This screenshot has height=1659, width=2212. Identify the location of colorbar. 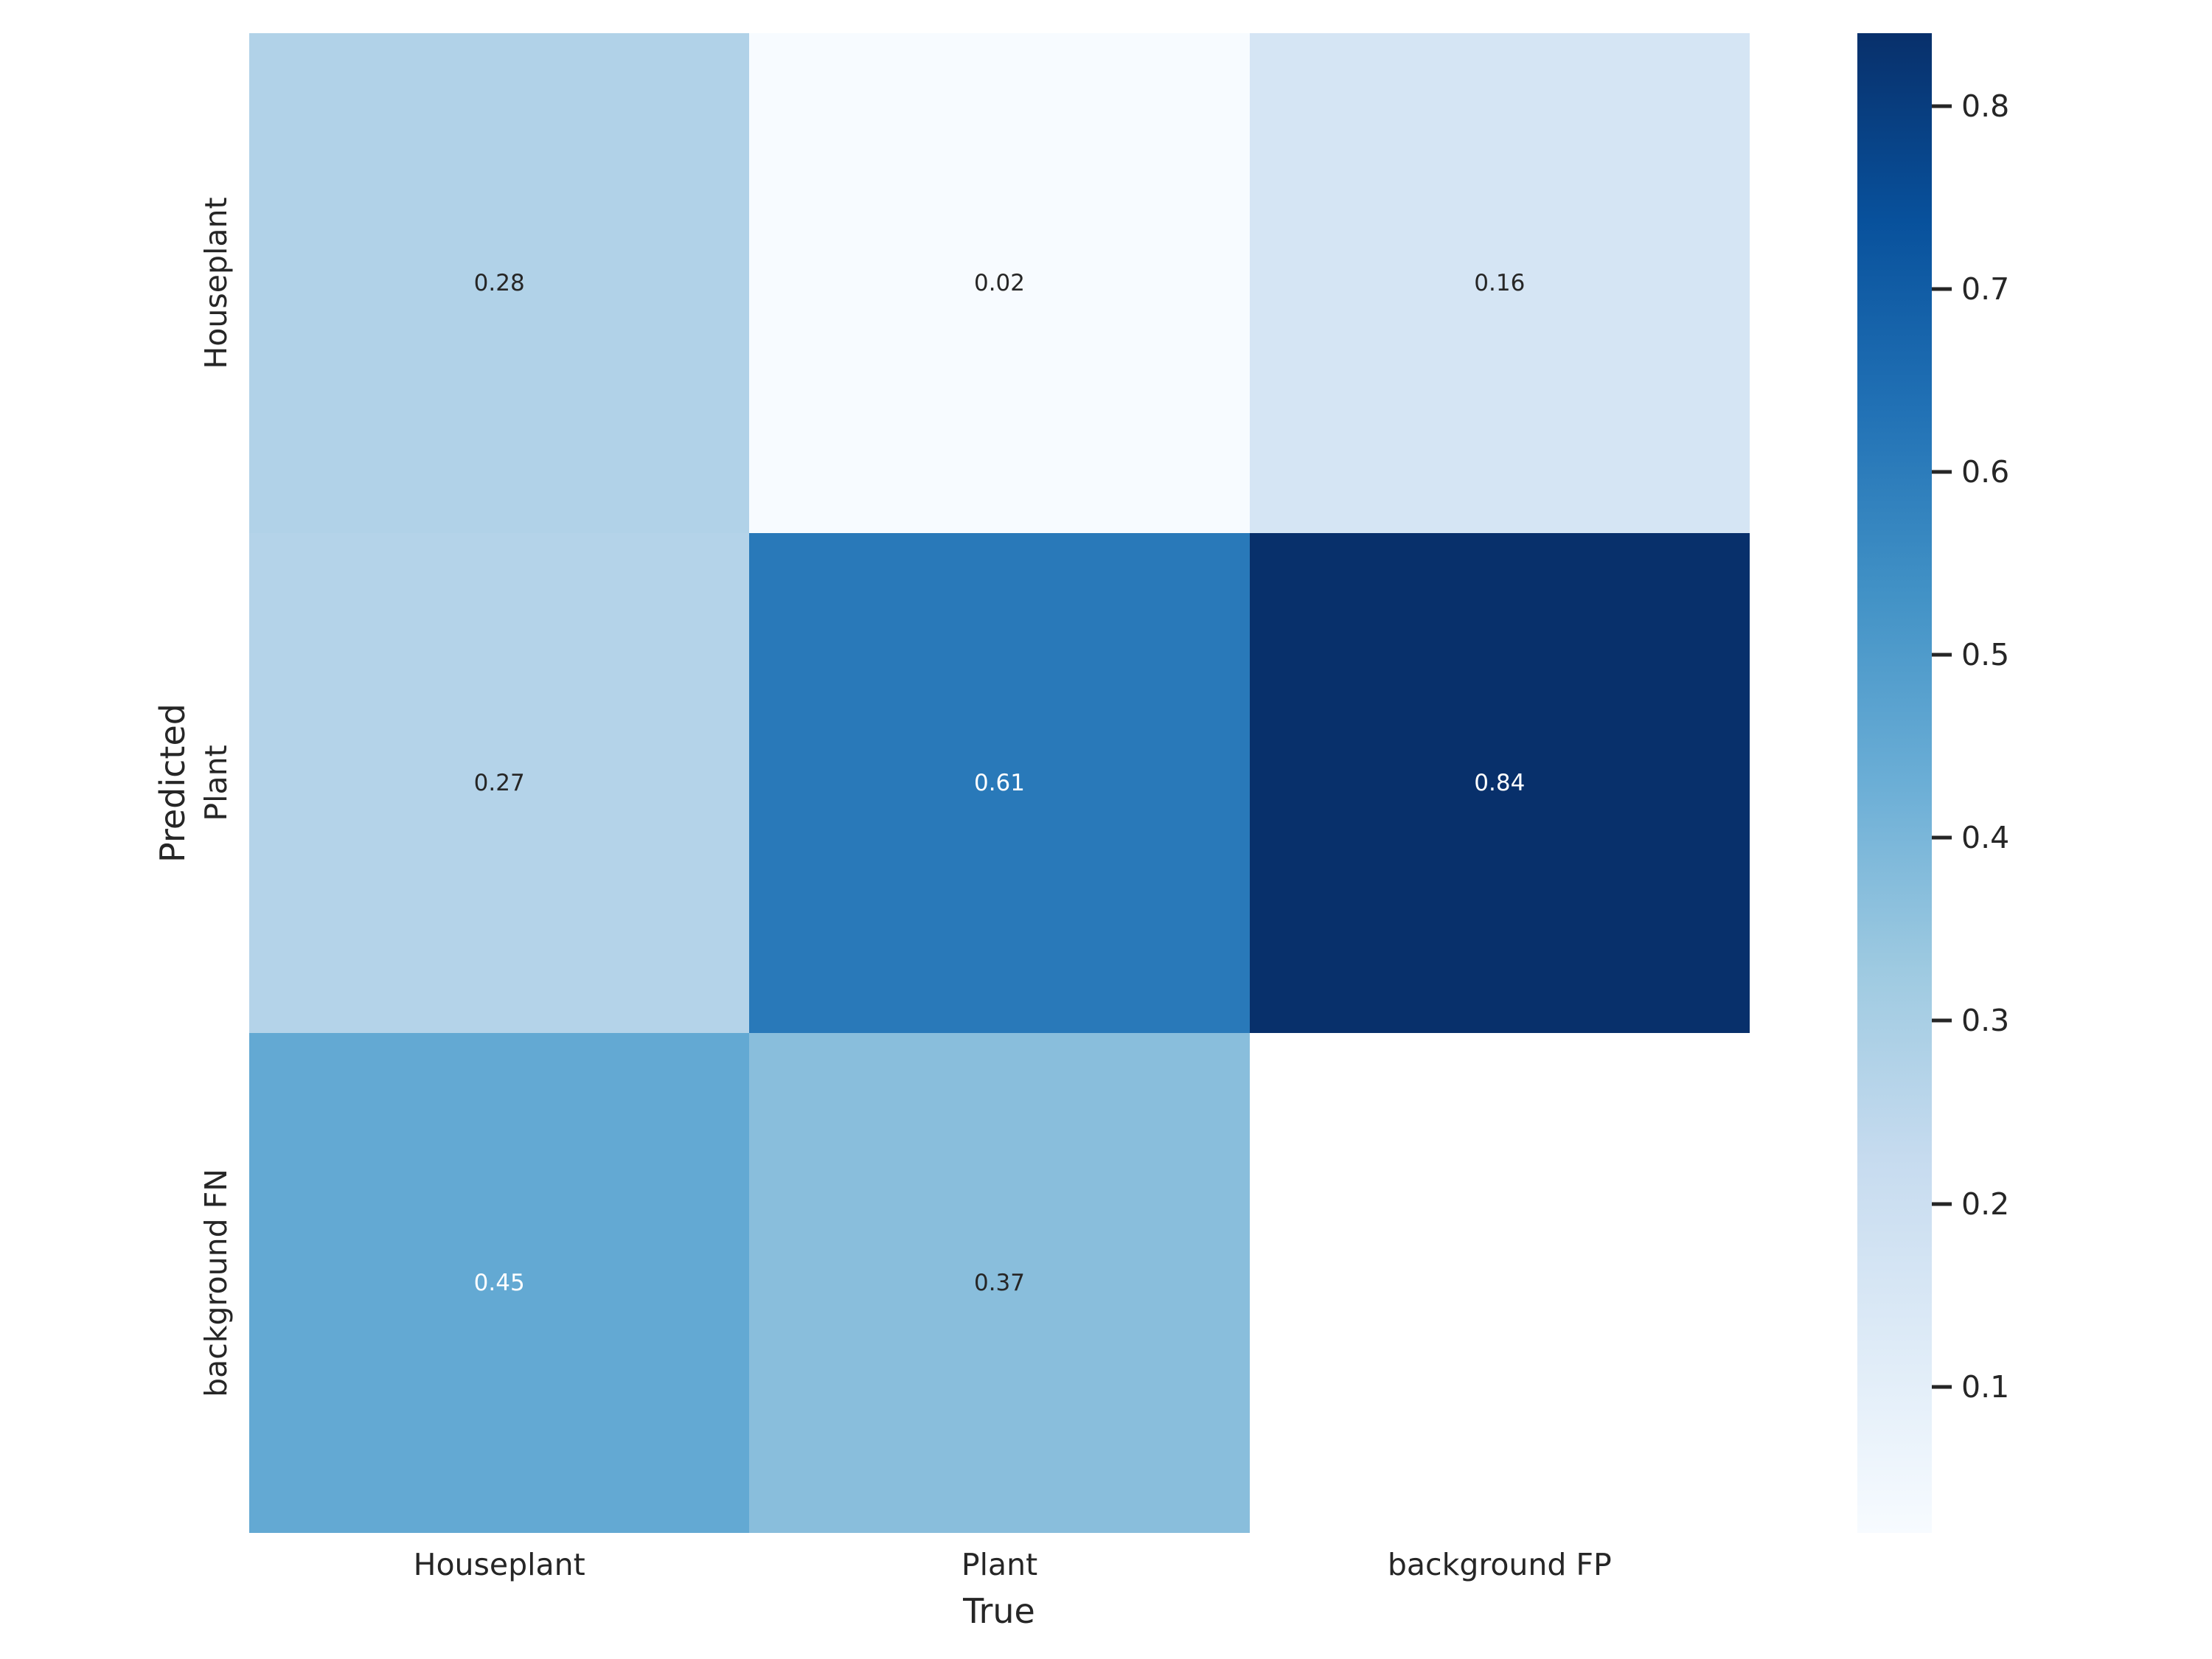
(1894, 783).